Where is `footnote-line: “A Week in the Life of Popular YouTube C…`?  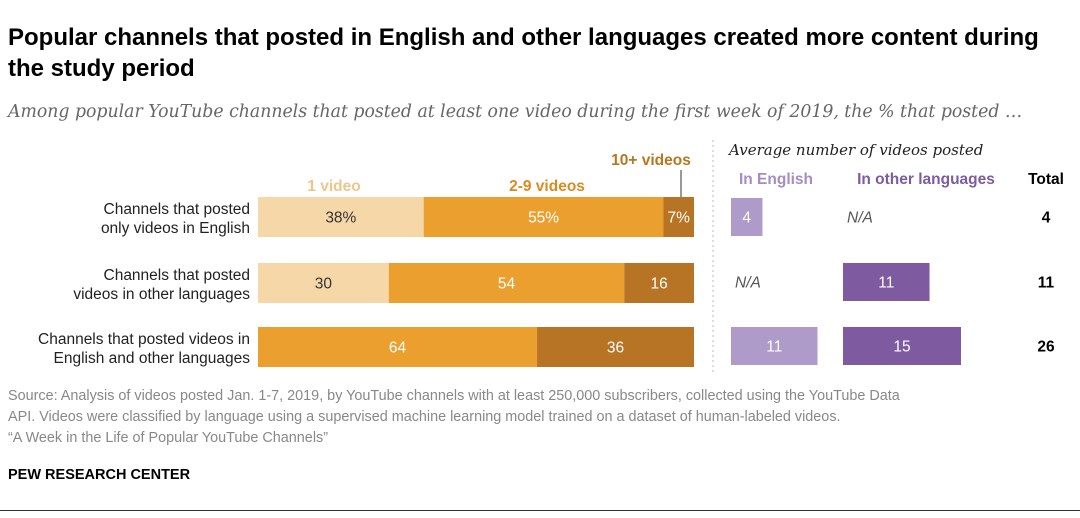
footnote-line: “A Week in the Life of Popular YouTube C… is located at coordinates (168, 438).